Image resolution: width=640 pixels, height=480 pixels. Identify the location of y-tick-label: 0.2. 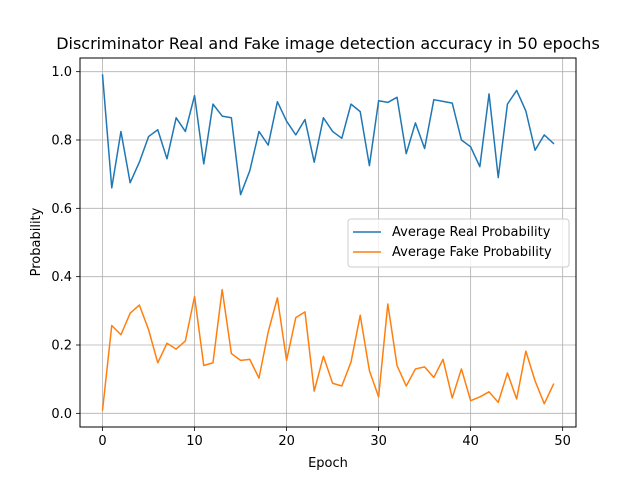
(61, 346).